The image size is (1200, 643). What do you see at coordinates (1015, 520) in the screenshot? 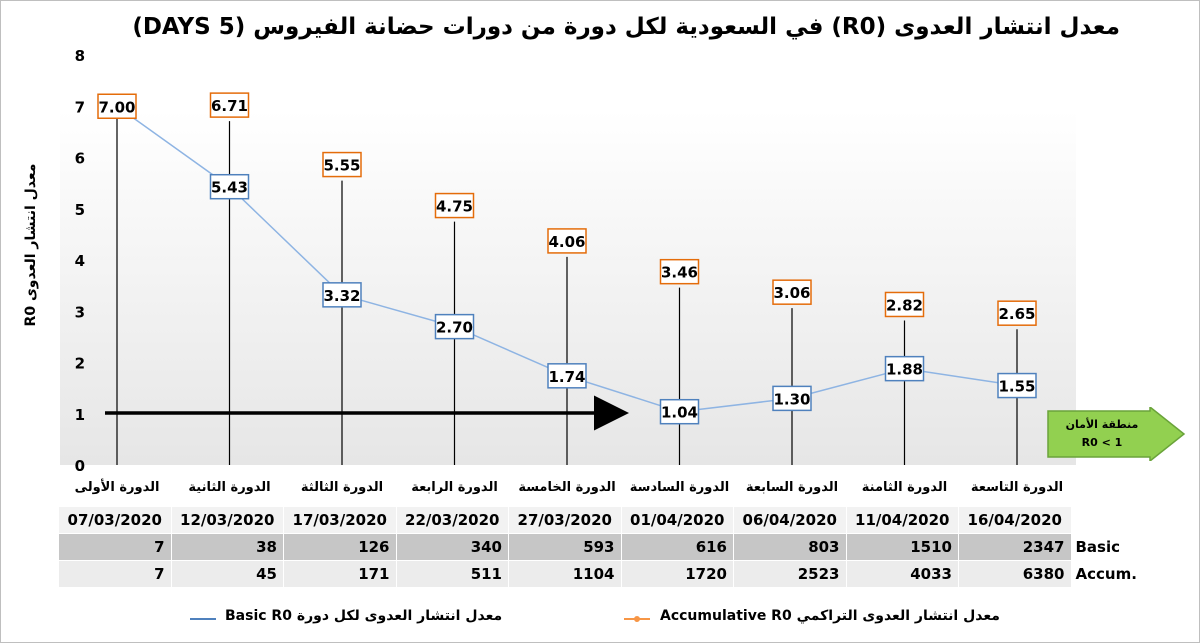
I see `table-cell-date: 16/04/2020` at bounding box center [1015, 520].